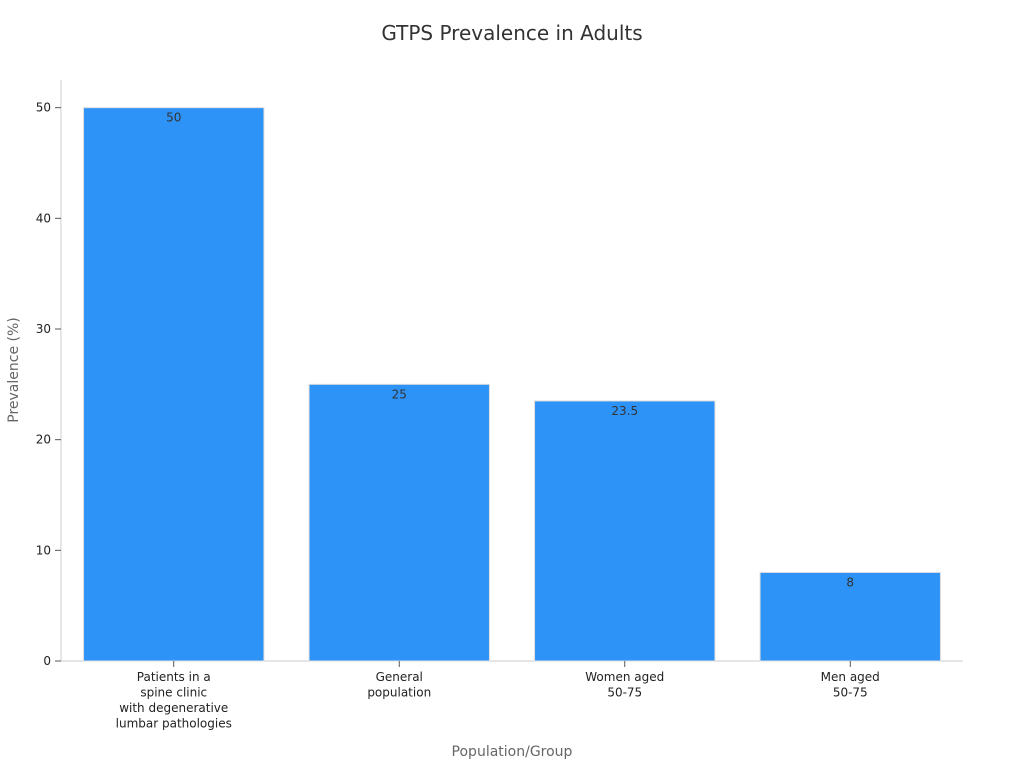  Describe the element at coordinates (173, 708) in the screenshot. I see `x-tick-label: with degenerative` at that location.